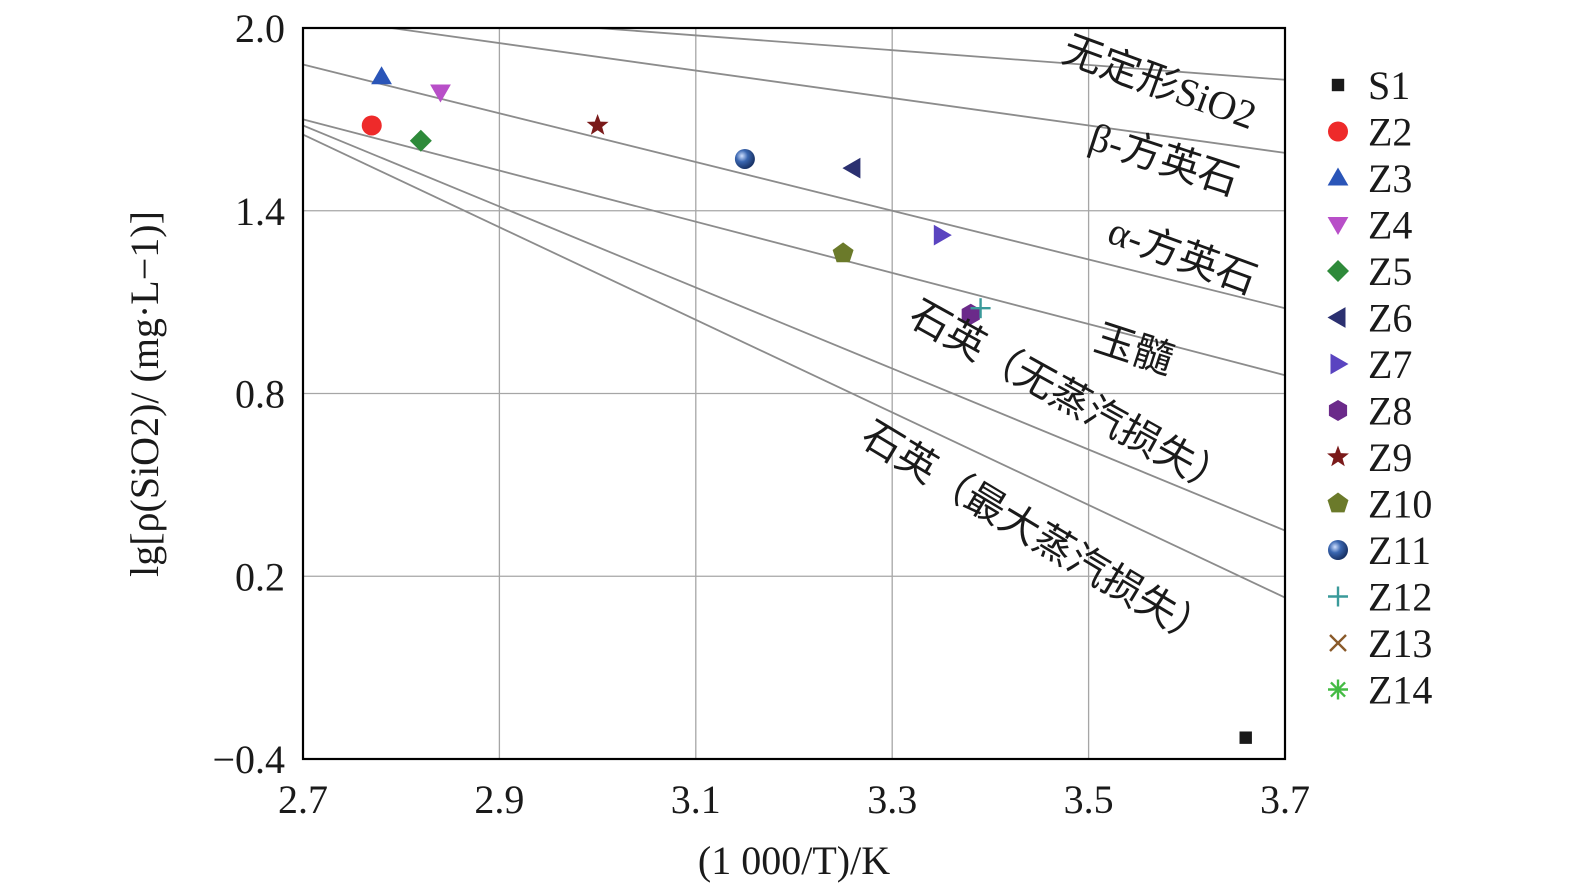  What do you see at coordinates (1390, 178) in the screenshot?
I see `legend-label: Z3` at bounding box center [1390, 178].